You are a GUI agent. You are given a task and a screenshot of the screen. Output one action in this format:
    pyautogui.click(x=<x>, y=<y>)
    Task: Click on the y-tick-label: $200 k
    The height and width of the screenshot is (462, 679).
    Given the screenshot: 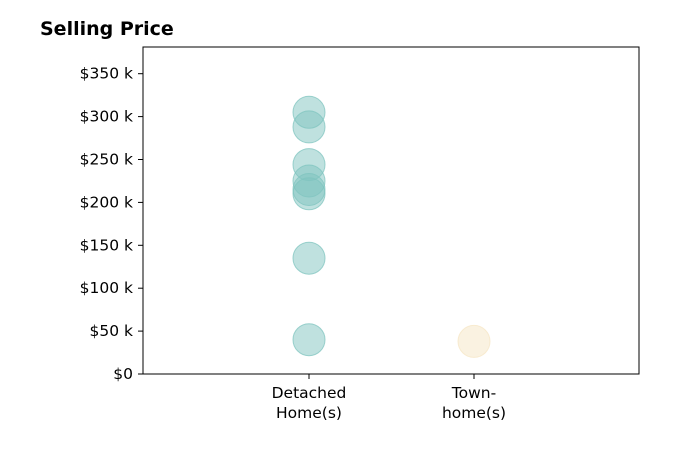 What is the action you would take?
    pyautogui.click(x=106, y=202)
    